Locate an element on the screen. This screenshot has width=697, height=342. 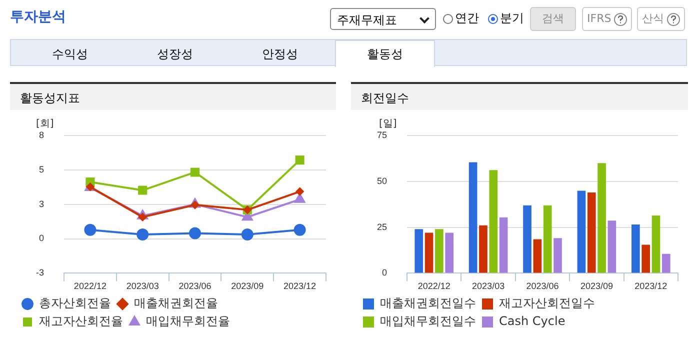
text: 분기 is located at coordinates (512, 18).